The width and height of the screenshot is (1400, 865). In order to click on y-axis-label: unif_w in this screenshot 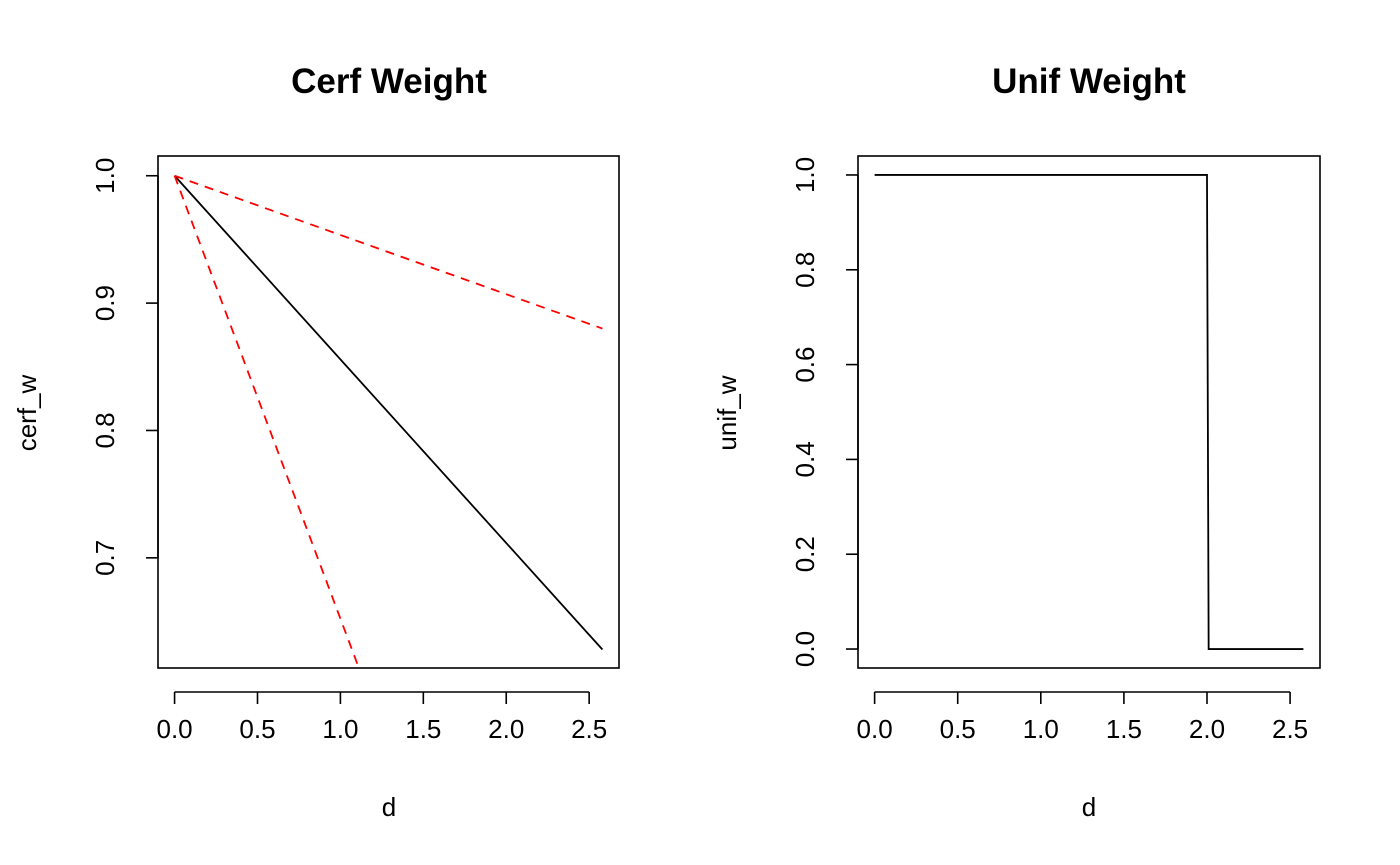, I will do `click(727, 412)`.